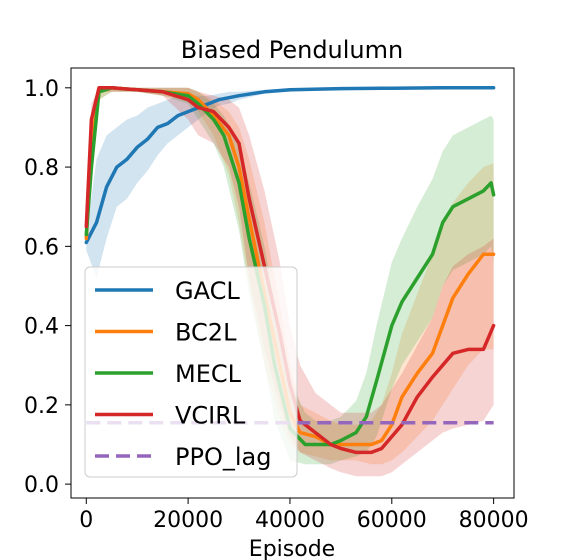 Image resolution: width=570 pixels, height=560 pixels. I want to click on legend: GACL BC2L MECL VCIRL PPO_lag, so click(191, 372).